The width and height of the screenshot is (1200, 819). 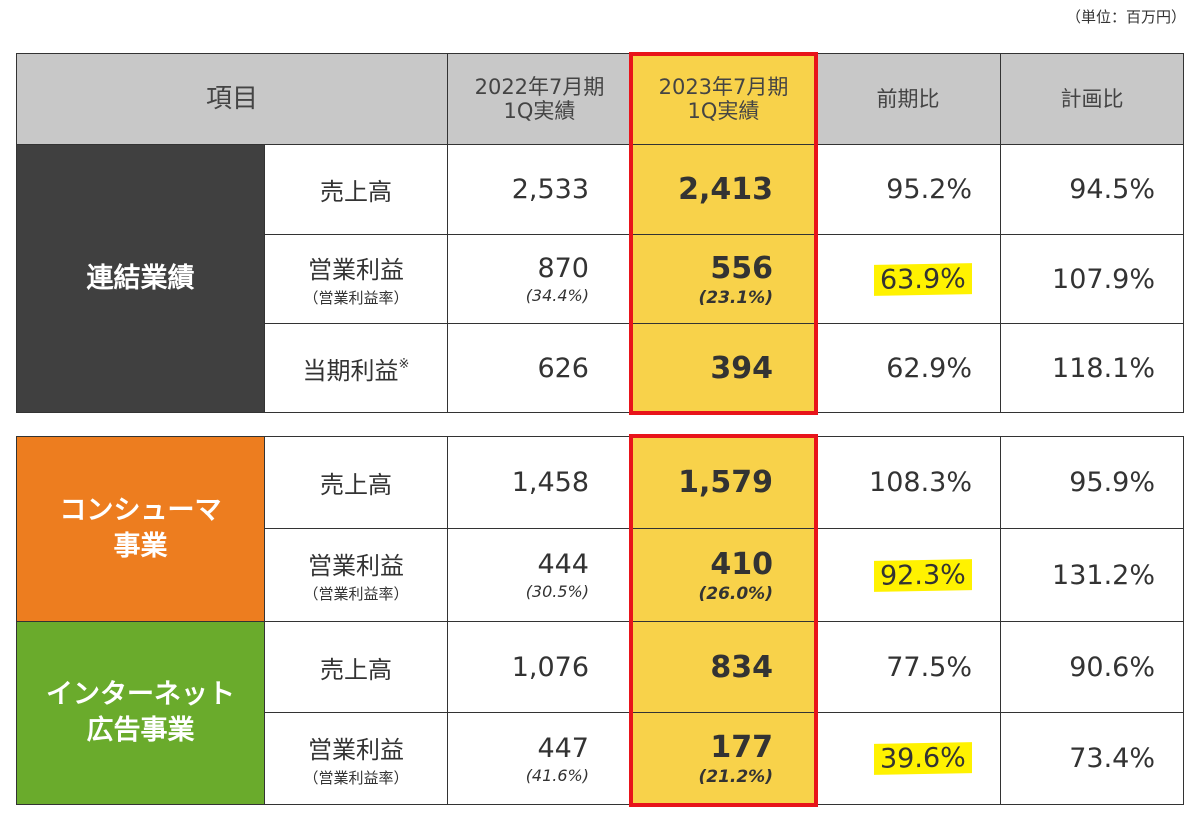 What do you see at coordinates (723, 368) in the screenshot?
I see `curr-net-income: 394` at bounding box center [723, 368].